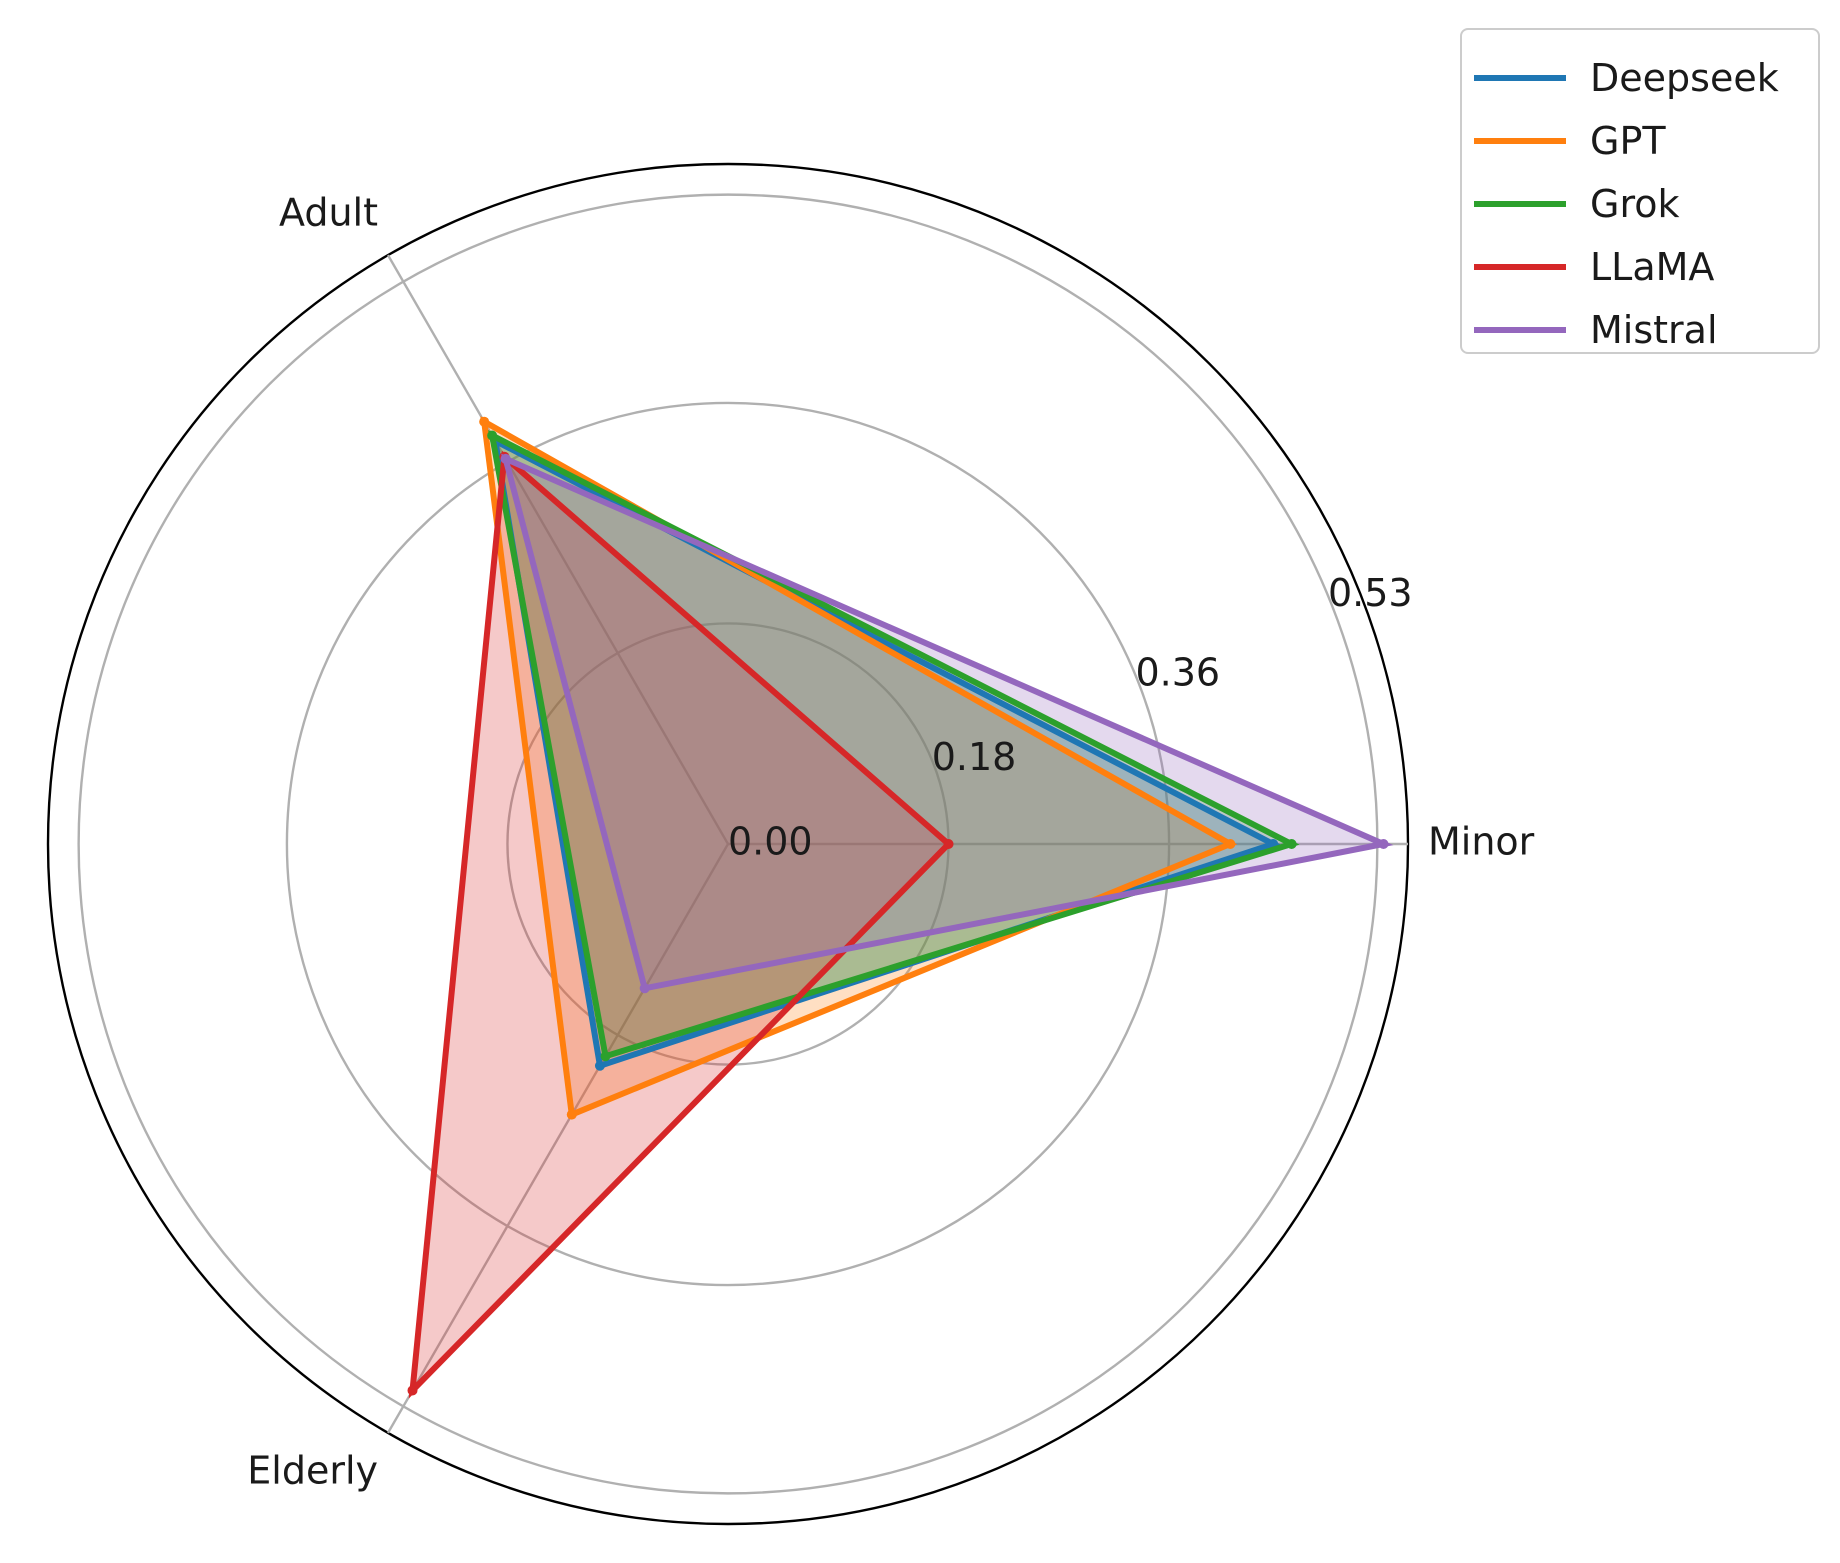 The height and width of the screenshot is (1563, 1840). I want to click on radial-tick-label: 0.36, so click(1178, 673).